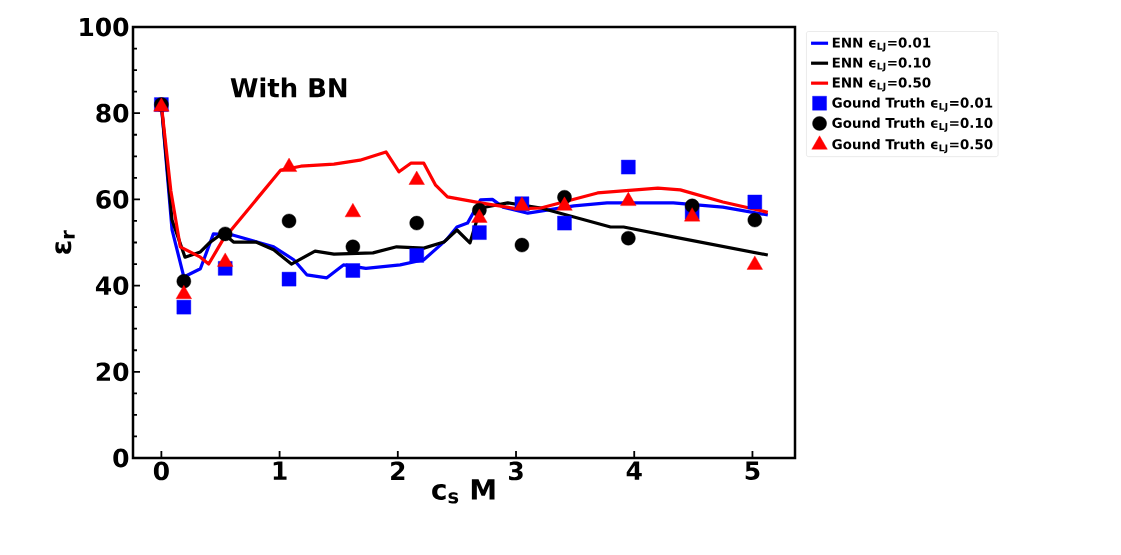 This screenshot has height=555, width=1121. What do you see at coordinates (881, 64) in the screenshot?
I see `legend-label: ENN ϵ$_{LJ}$=0.10` at bounding box center [881, 64].